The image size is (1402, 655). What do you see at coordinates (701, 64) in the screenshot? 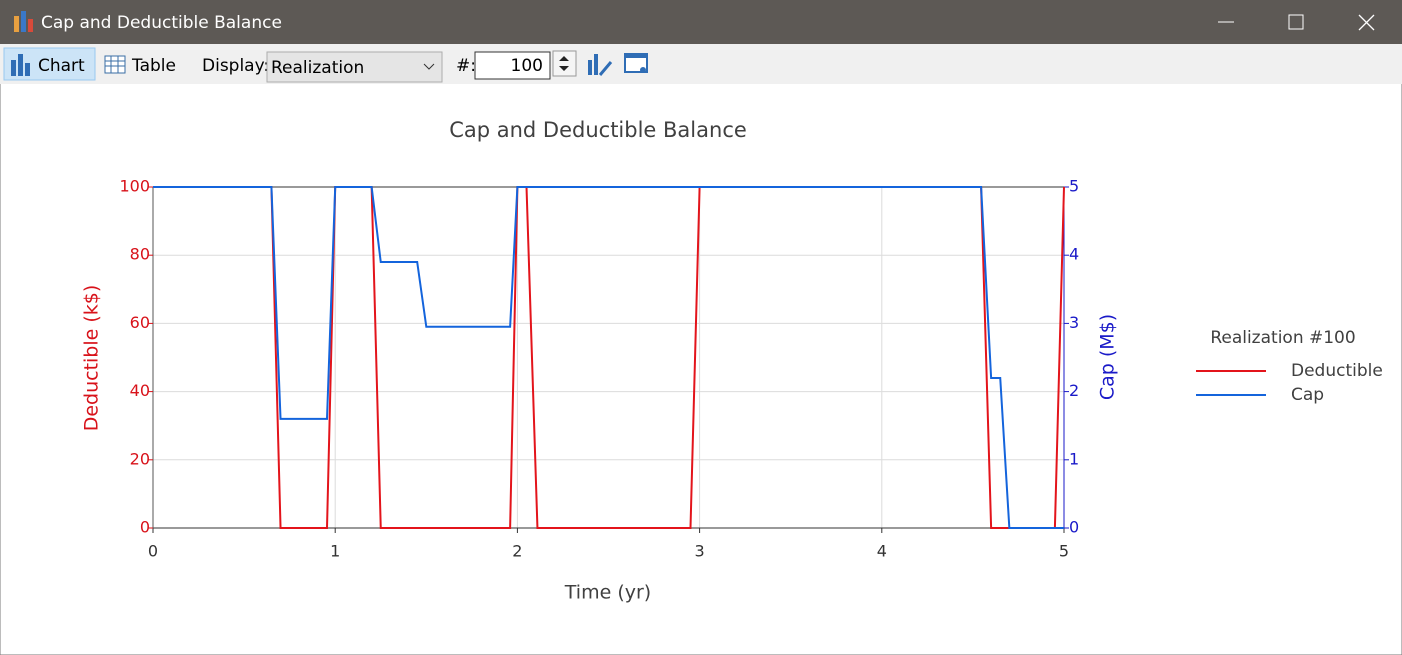
I see `toolbar` at bounding box center [701, 64].